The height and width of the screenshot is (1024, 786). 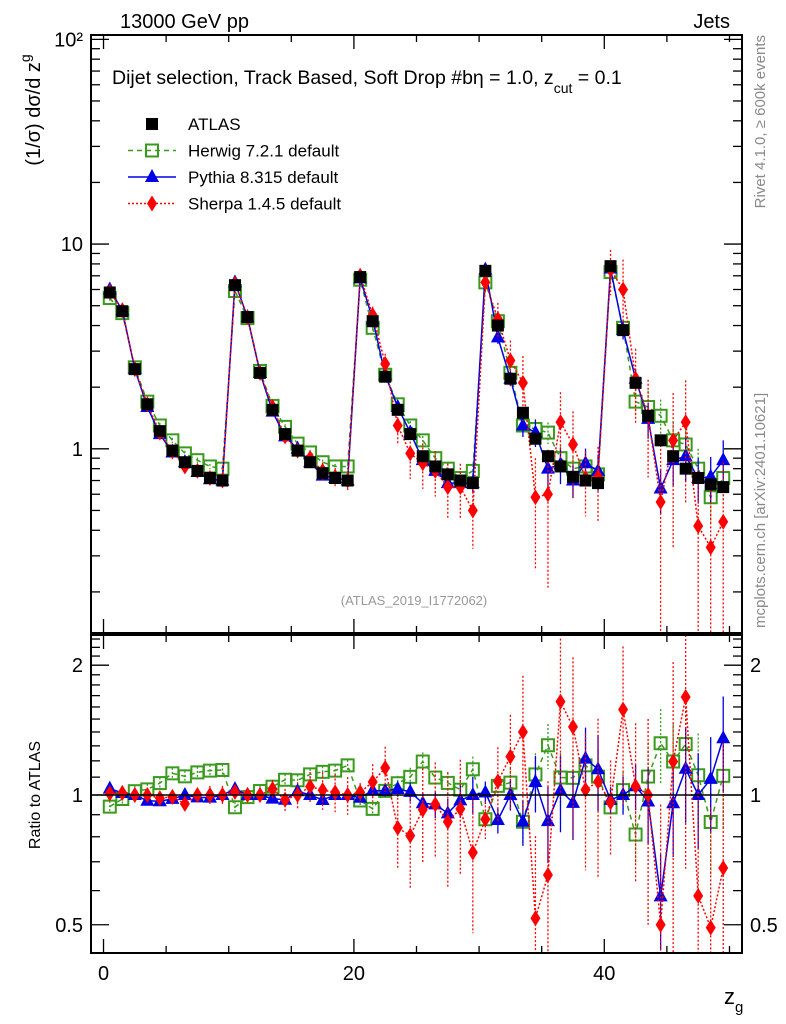 I want to click on ratio-tick-label: 2, so click(x=77, y=666).